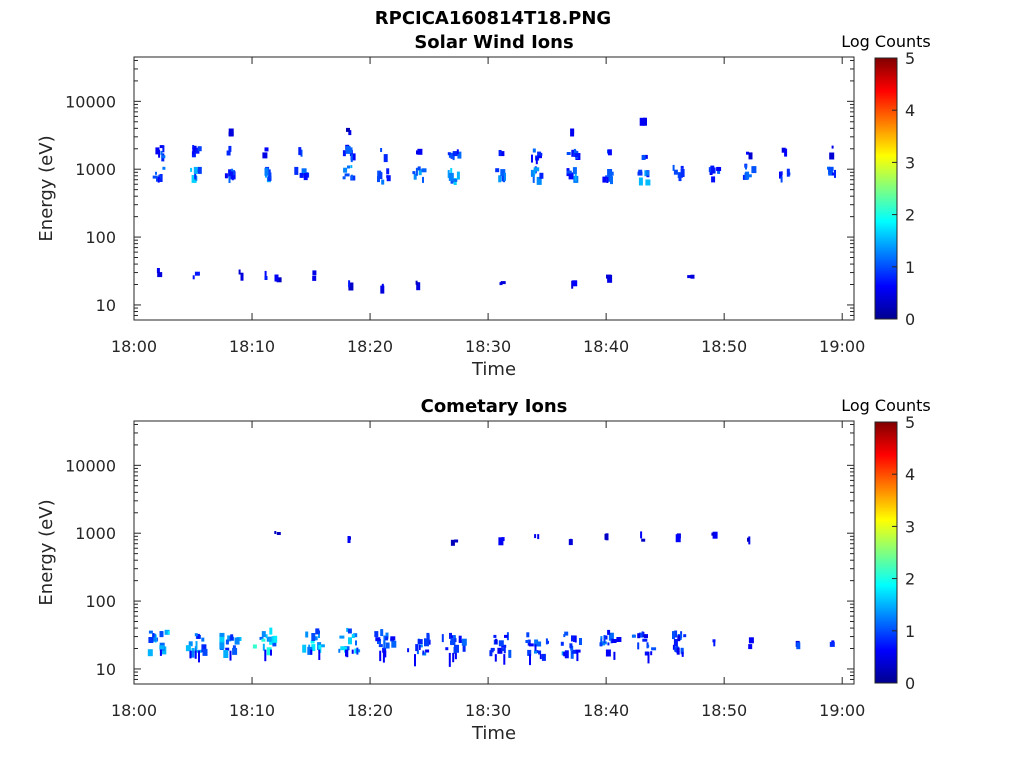  Describe the element at coordinates (90, 101) in the screenshot. I see `y-tick-label: 10000` at that location.